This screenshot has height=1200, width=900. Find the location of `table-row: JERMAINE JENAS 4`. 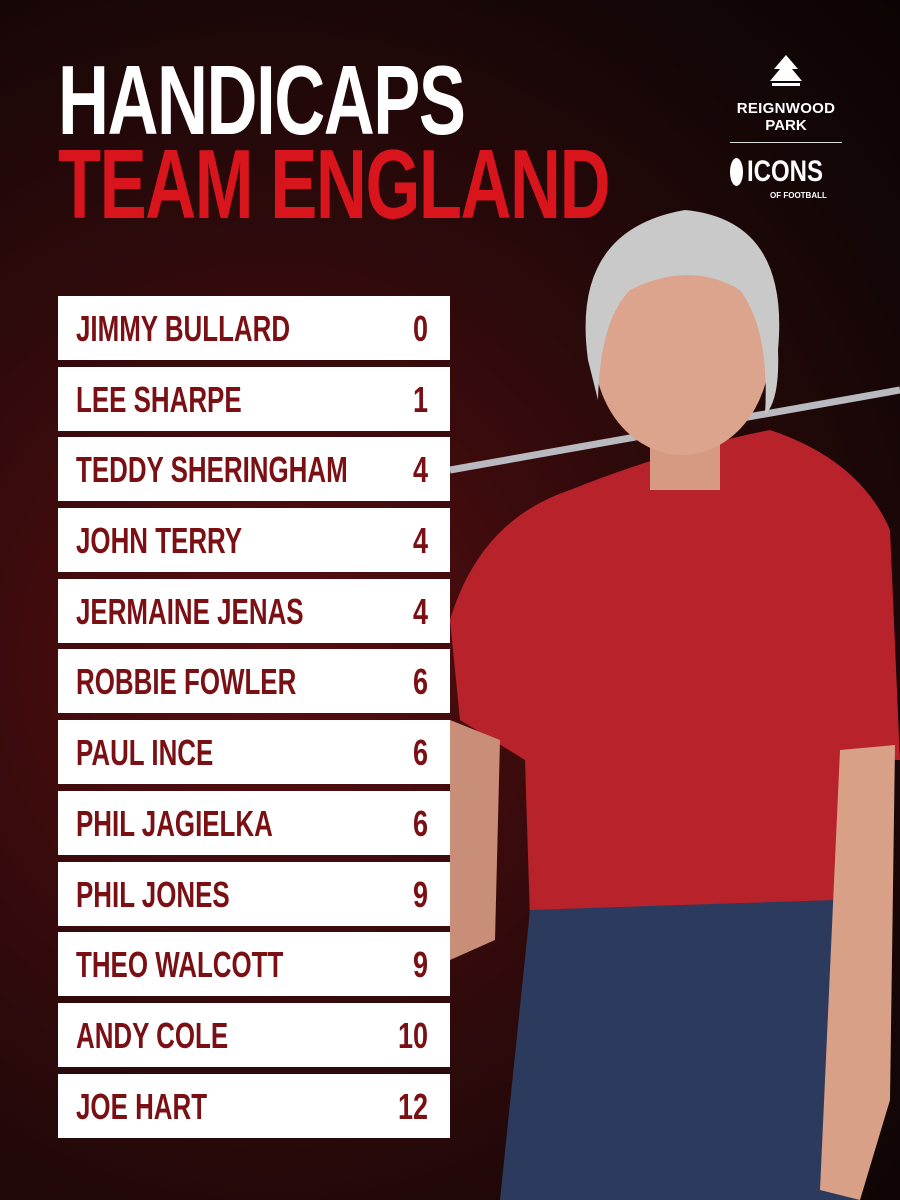

table-row: JERMAINE JENAS 4 is located at coordinates (254, 610).